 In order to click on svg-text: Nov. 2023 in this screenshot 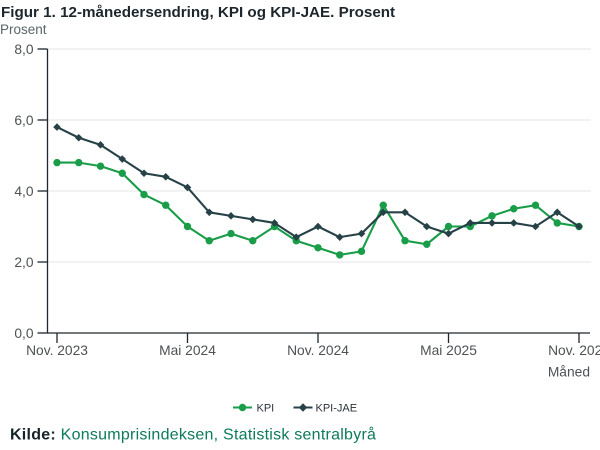, I will do `click(57, 350)`.